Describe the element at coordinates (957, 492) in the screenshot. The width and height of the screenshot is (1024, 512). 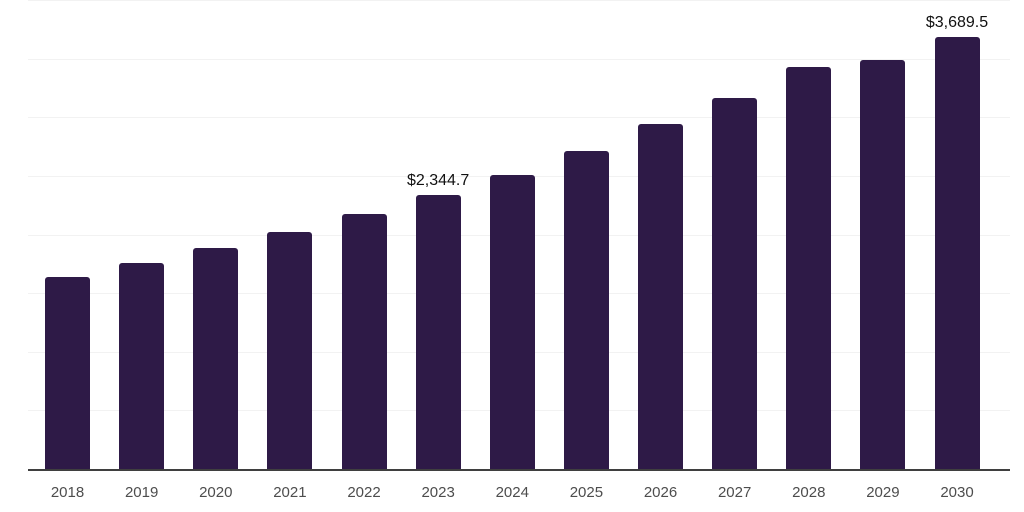
I see `x-tick-label-2030: 2030` at that location.